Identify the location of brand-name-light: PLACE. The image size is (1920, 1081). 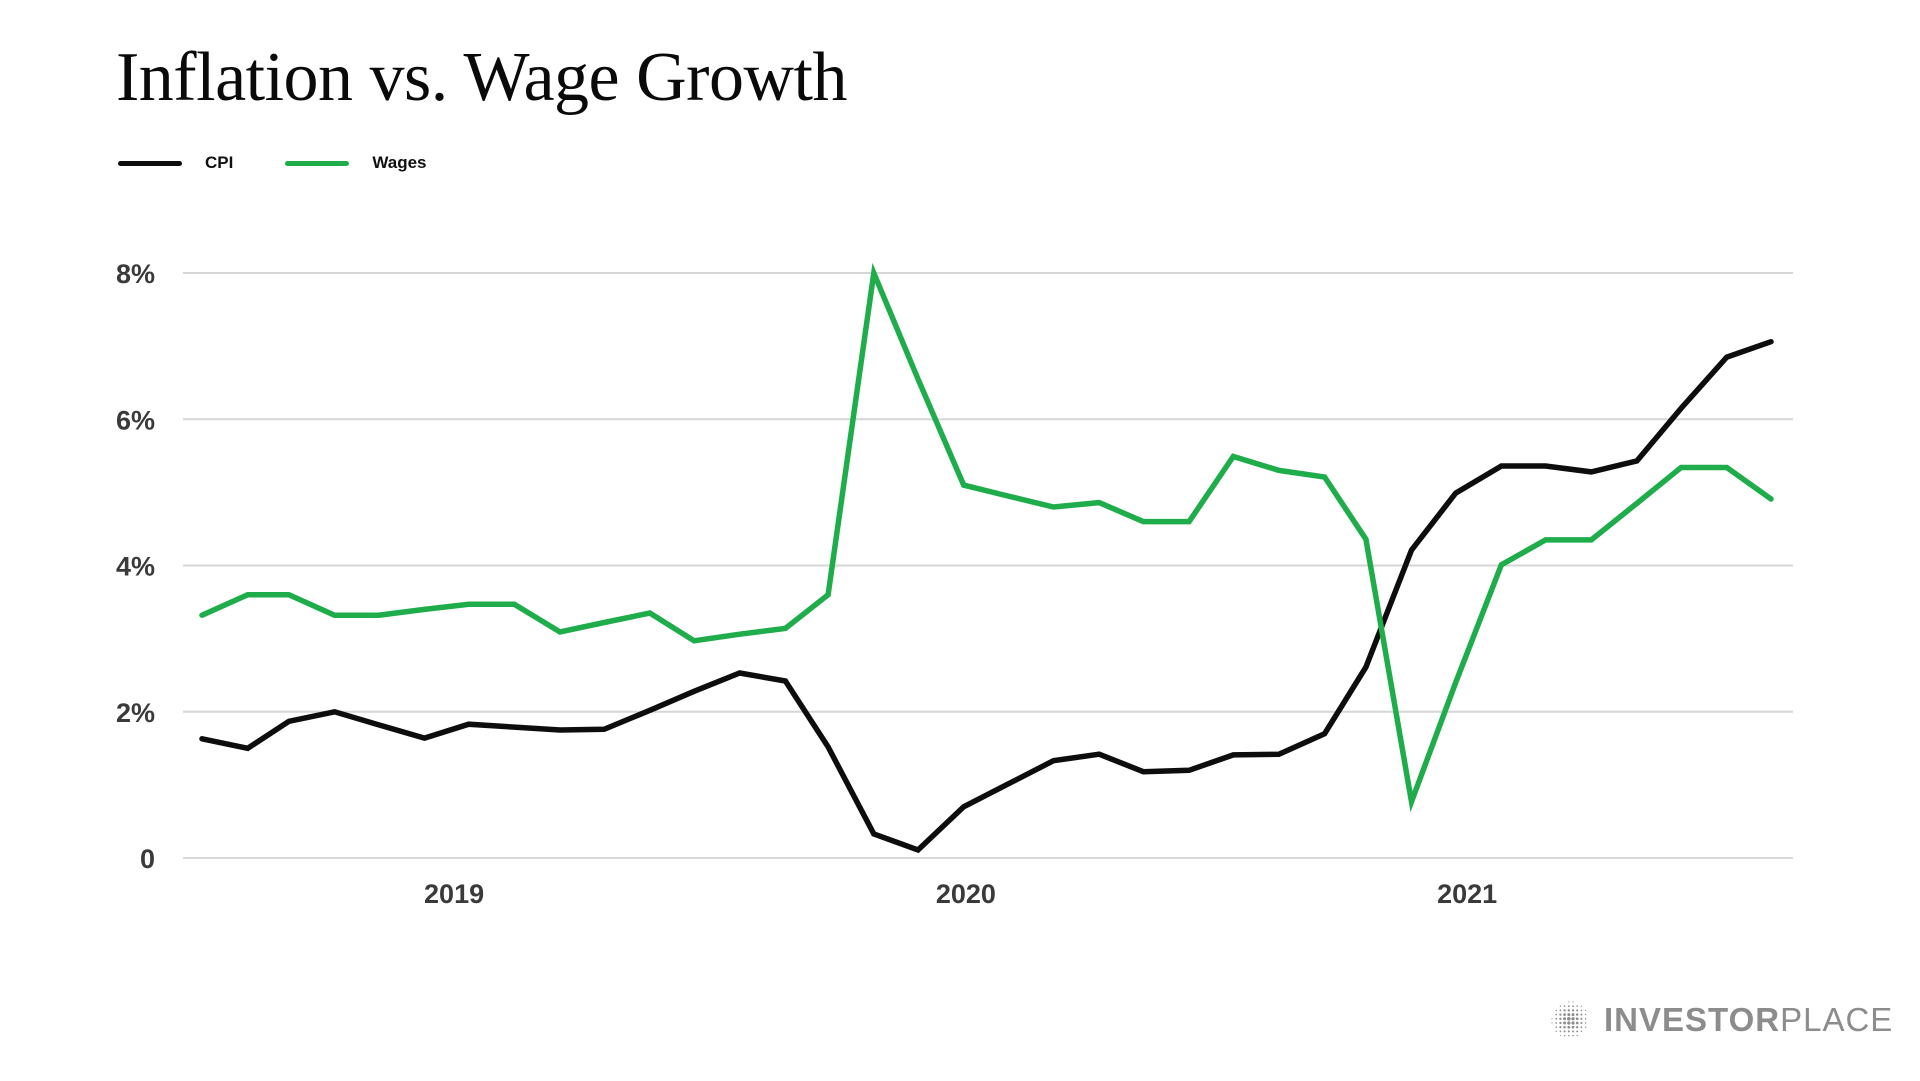
(1837, 1019).